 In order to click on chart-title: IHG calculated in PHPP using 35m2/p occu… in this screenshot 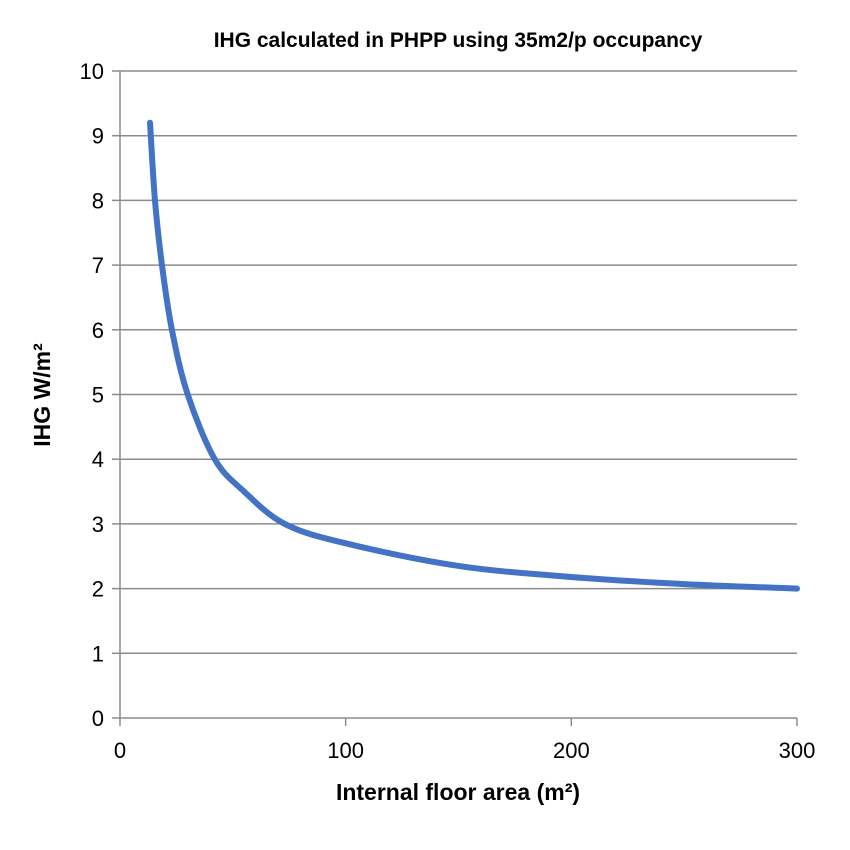, I will do `click(458, 40)`.